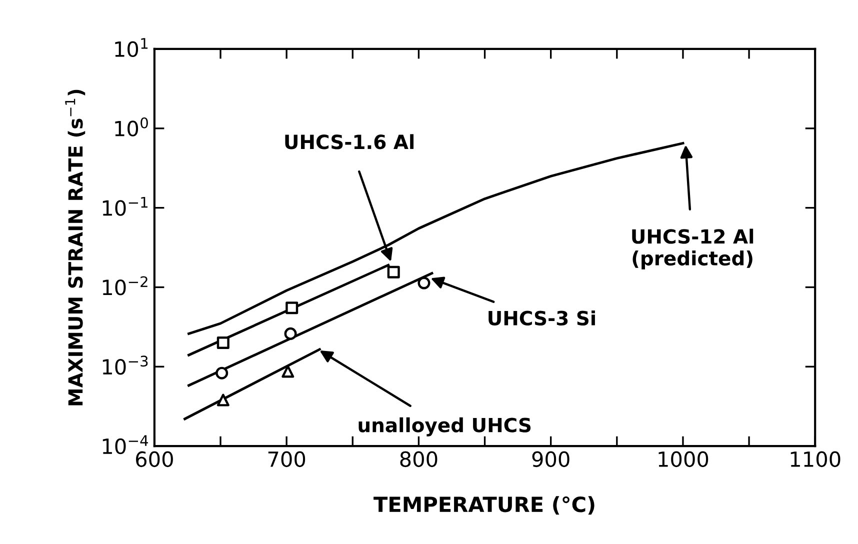  Describe the element at coordinates (444, 426) in the screenshot. I see `annotation: unalloyed UHCS` at that location.